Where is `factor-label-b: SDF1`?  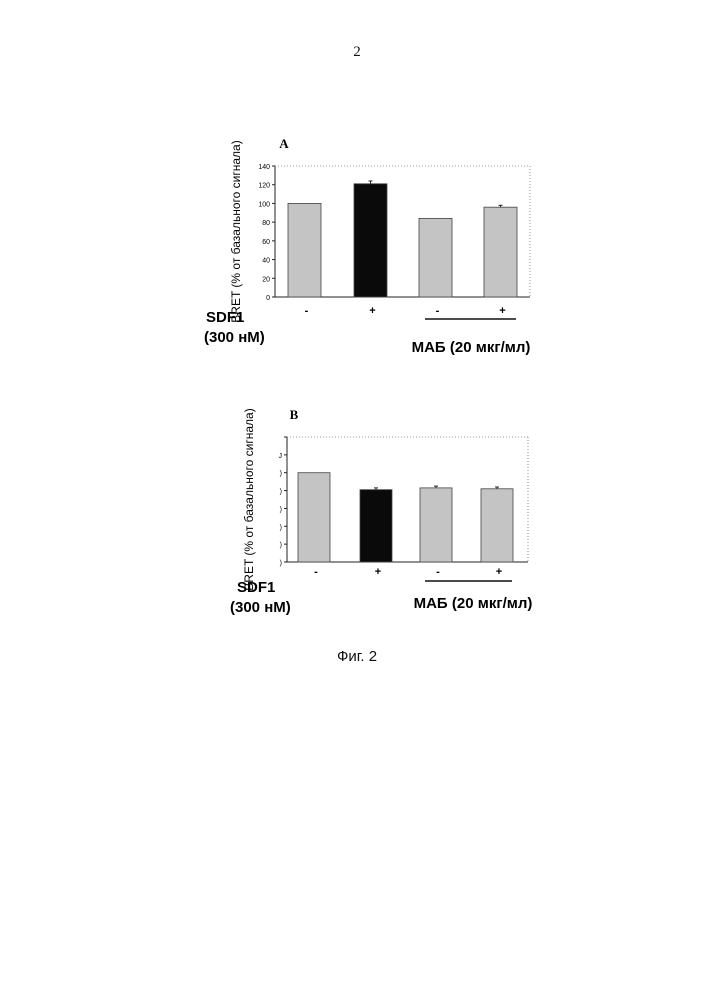
factor-label-b: SDF1 is located at coordinates (256, 587).